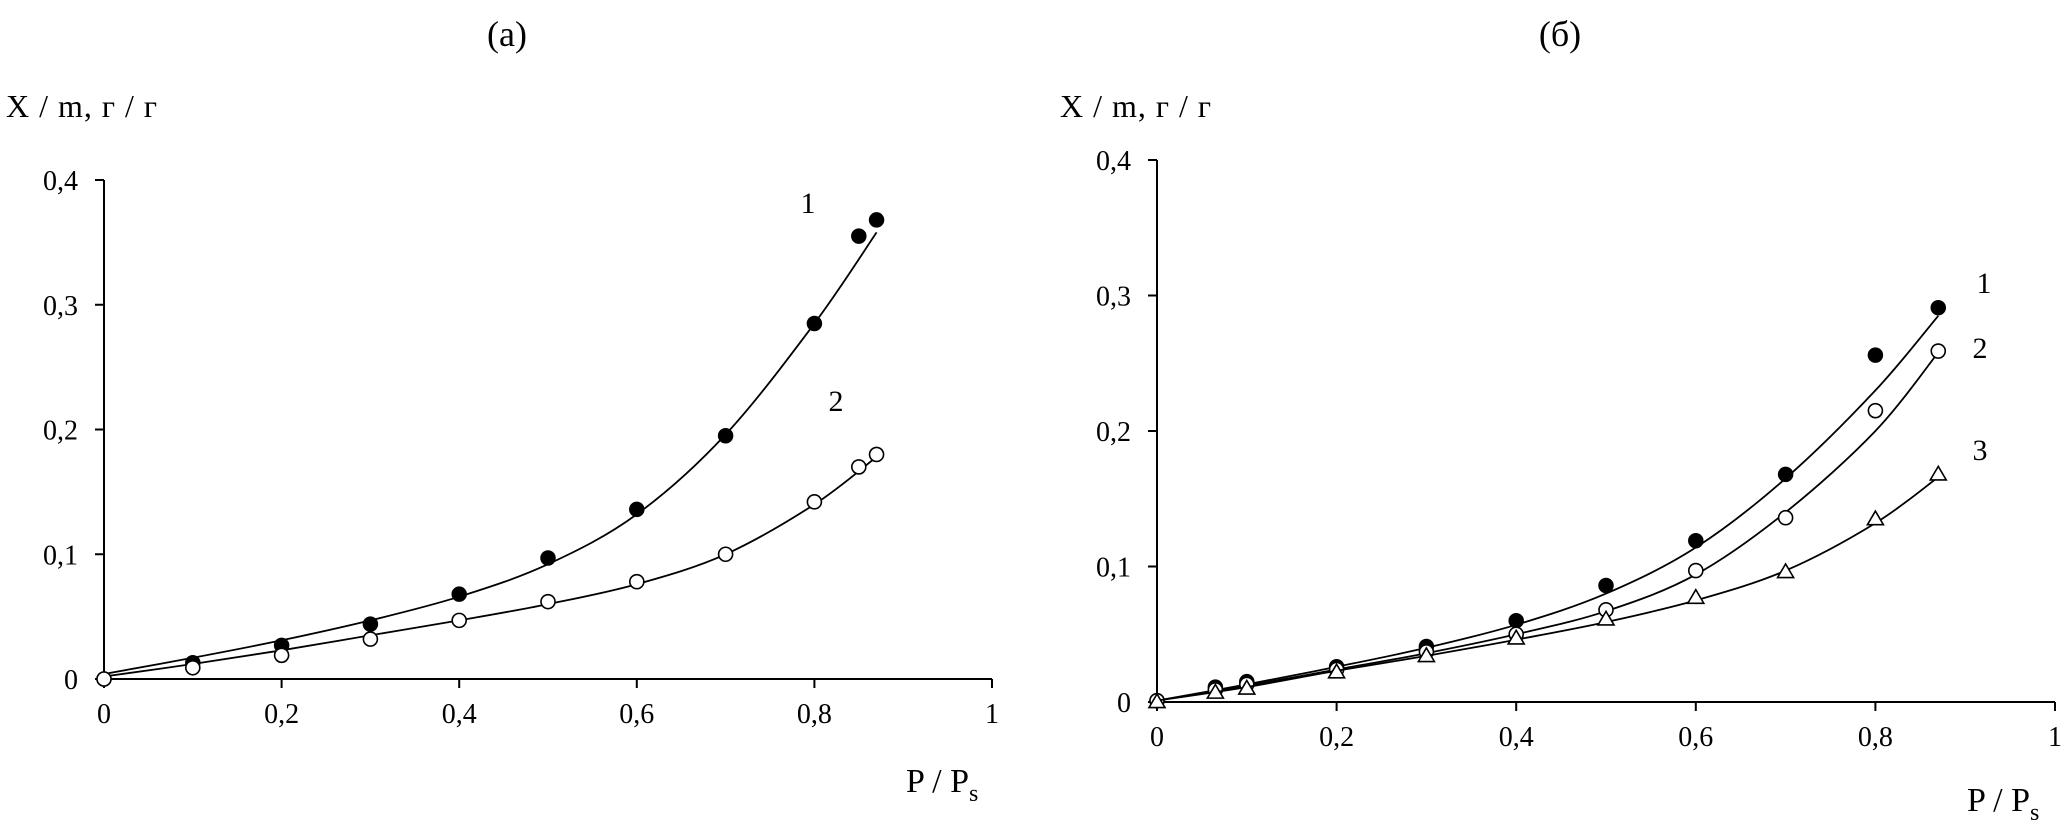 The image size is (2065, 834). I want to click on curve-label: 3, so click(1980, 450).